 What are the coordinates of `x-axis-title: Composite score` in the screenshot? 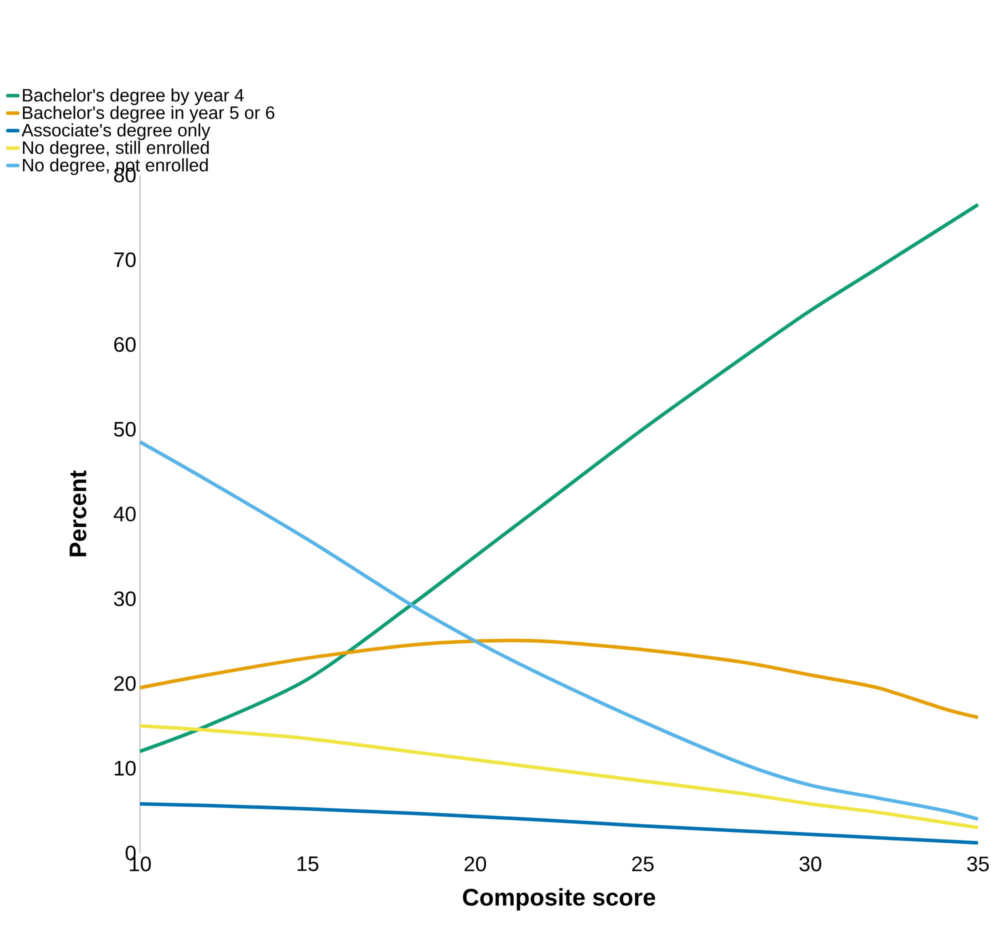 It's located at (559, 899).